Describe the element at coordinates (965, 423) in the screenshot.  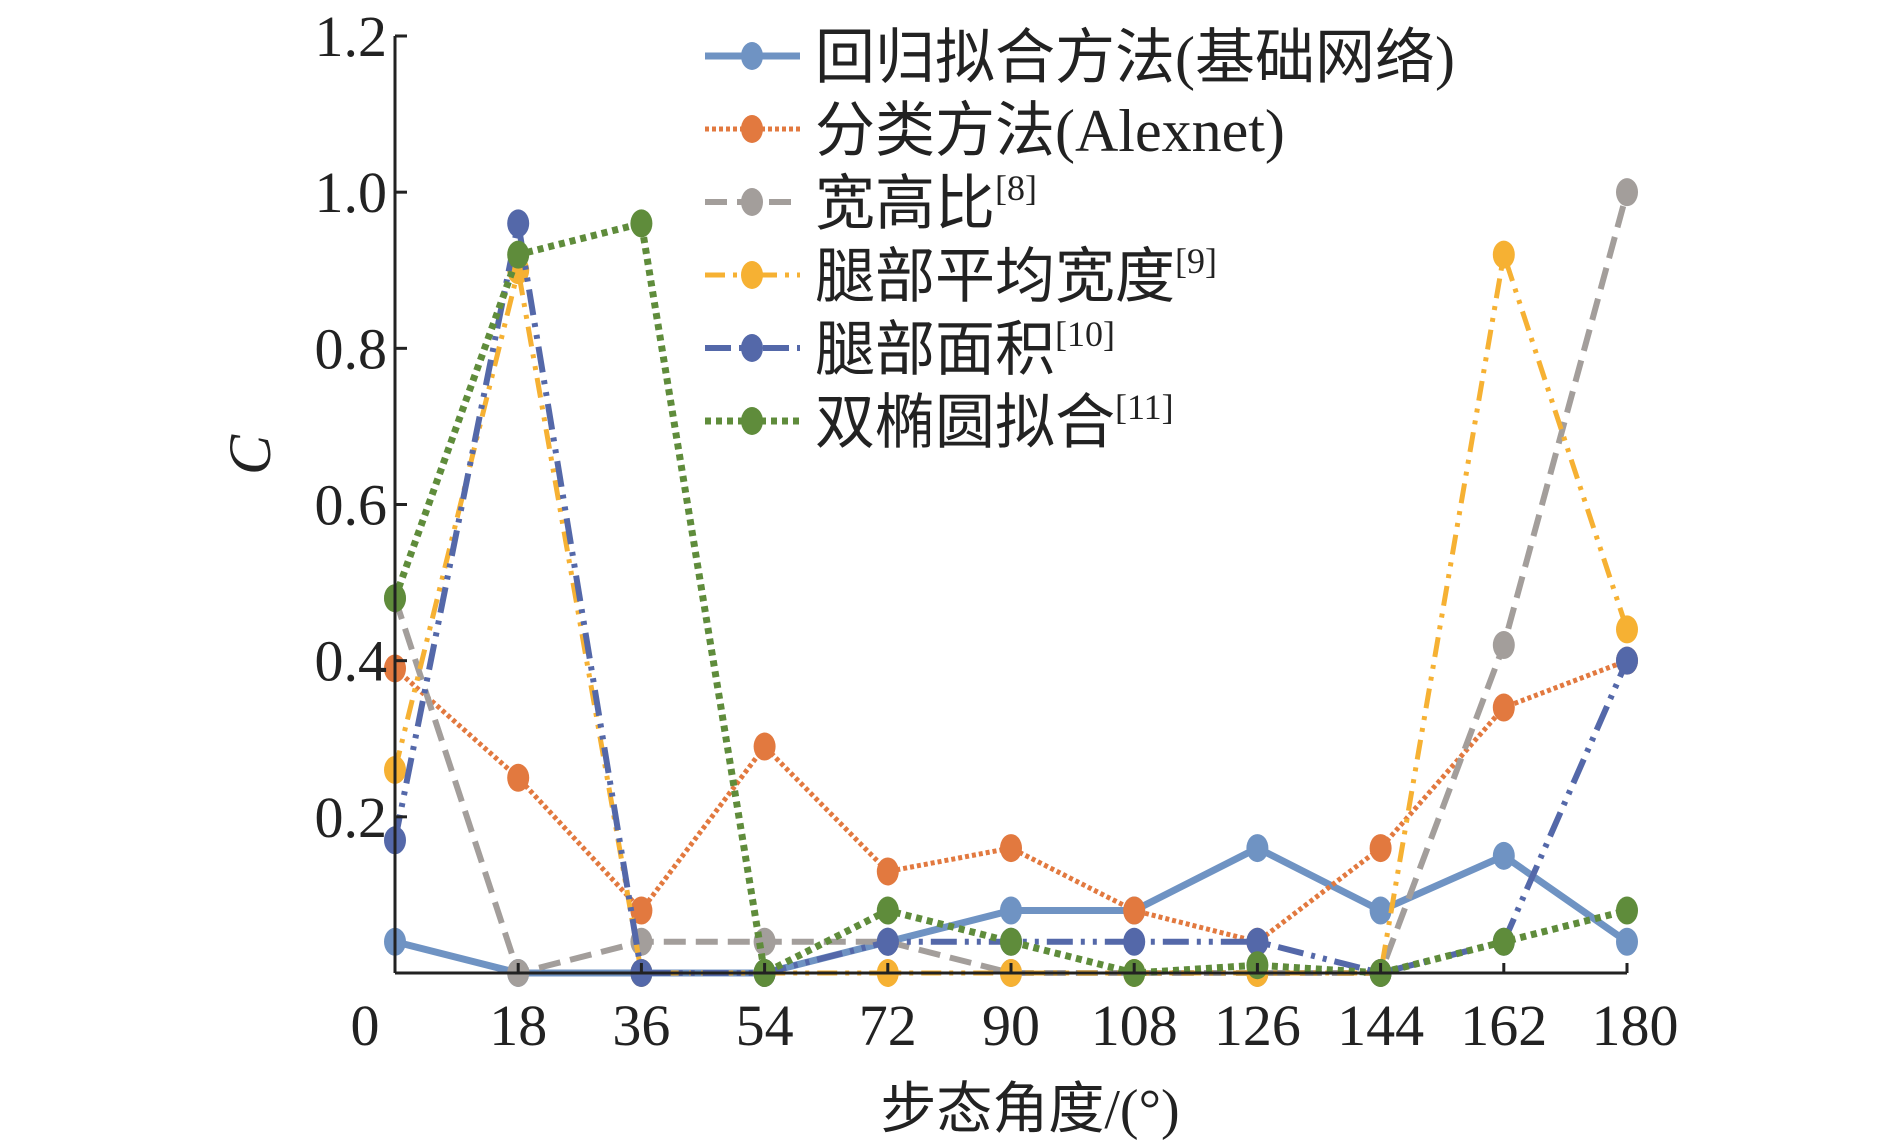
I see `legend-label-text: 双椭圆拟合` at that location.